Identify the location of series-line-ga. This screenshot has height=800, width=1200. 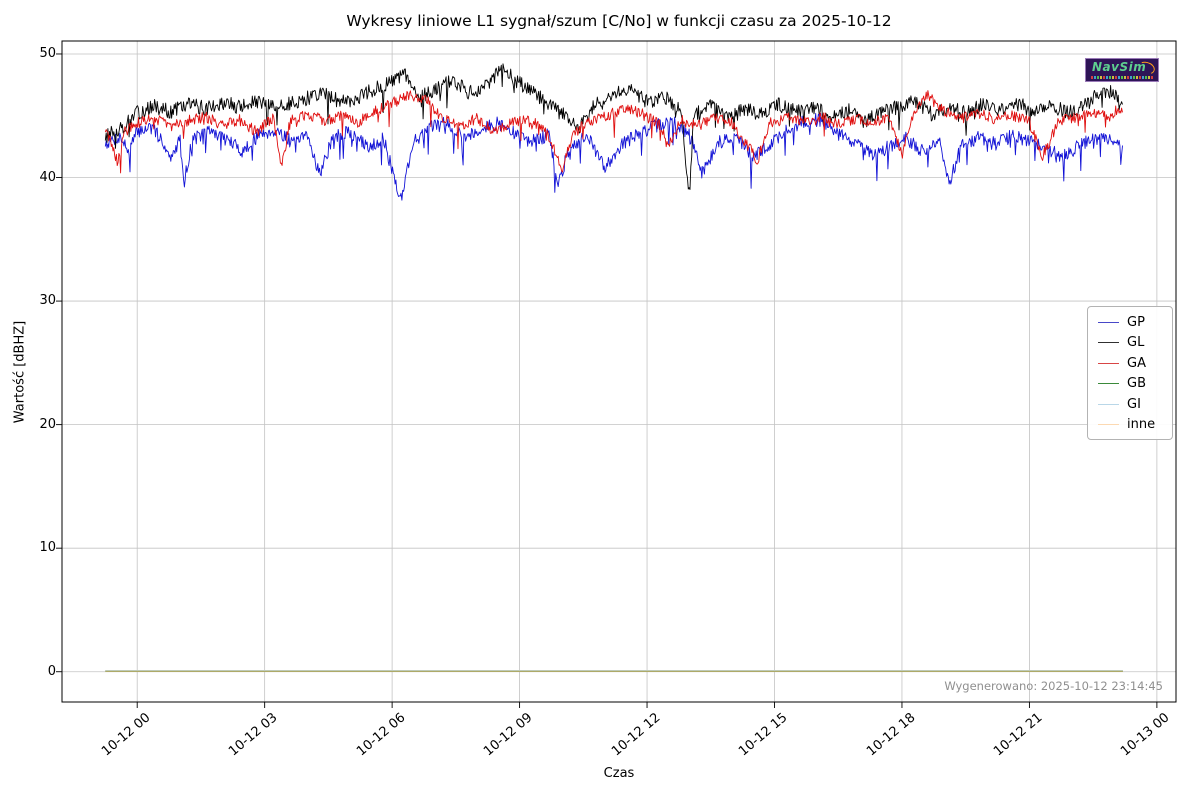
(613, 132).